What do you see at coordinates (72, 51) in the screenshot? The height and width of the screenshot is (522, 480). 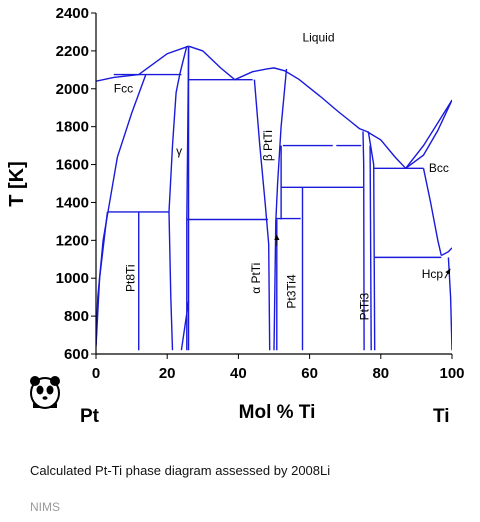 I see `y-tick-label-8: 2200` at bounding box center [72, 51].